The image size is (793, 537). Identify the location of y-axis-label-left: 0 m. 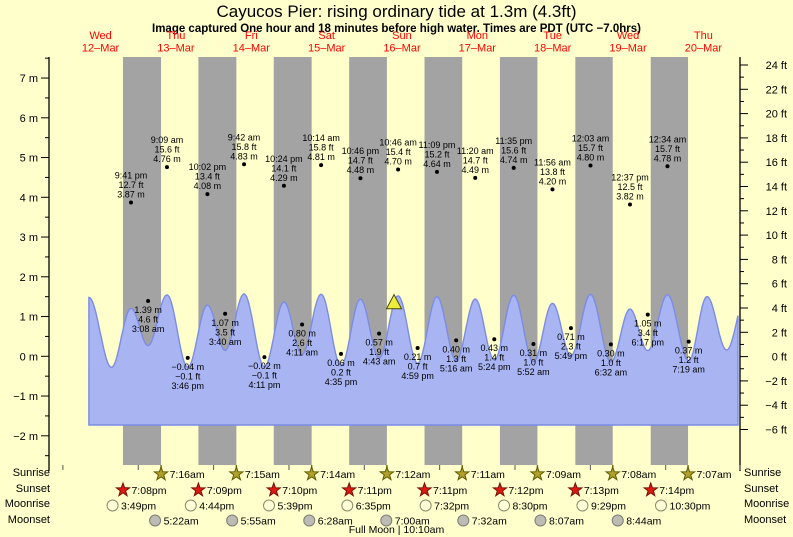
(29, 357).